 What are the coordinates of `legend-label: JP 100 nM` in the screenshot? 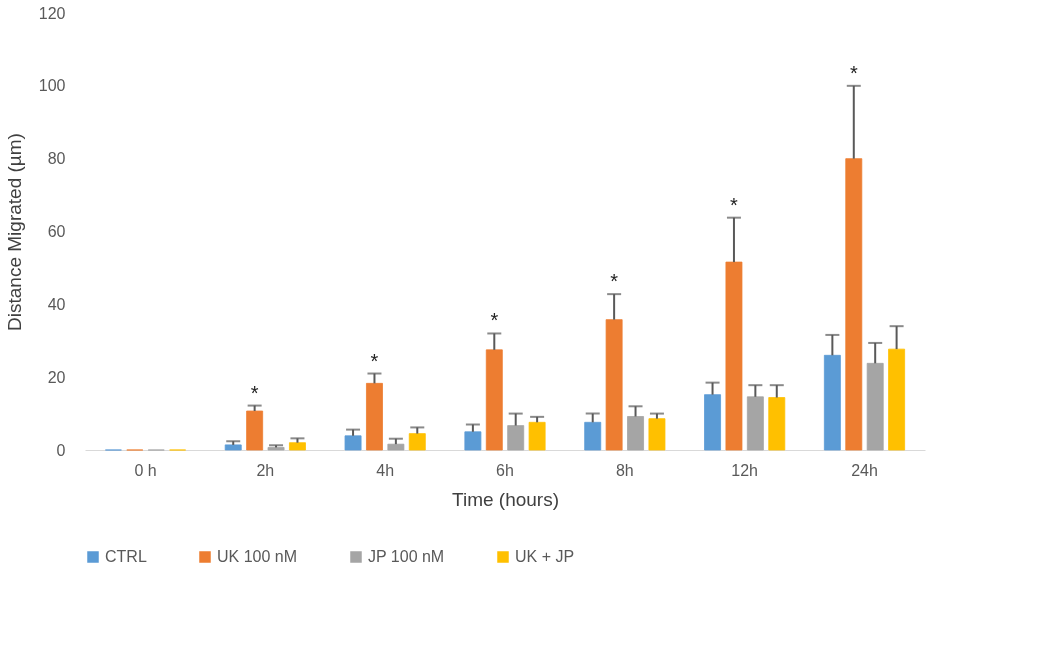 It's located at (406, 556).